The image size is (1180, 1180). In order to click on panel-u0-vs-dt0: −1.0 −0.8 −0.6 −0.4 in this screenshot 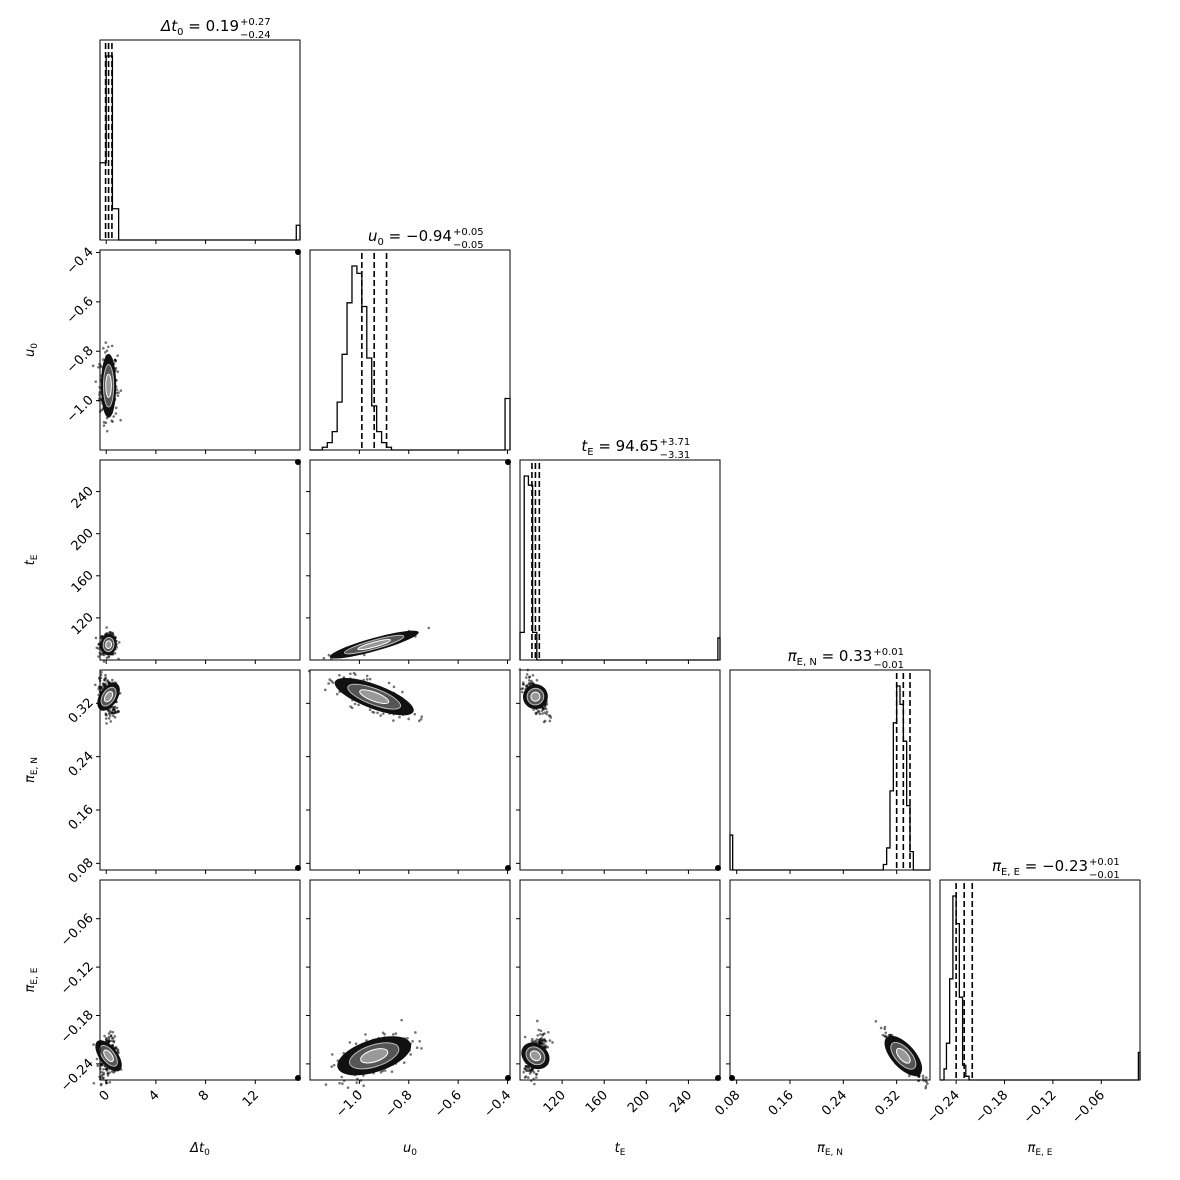, I will do `click(182, 349)`.